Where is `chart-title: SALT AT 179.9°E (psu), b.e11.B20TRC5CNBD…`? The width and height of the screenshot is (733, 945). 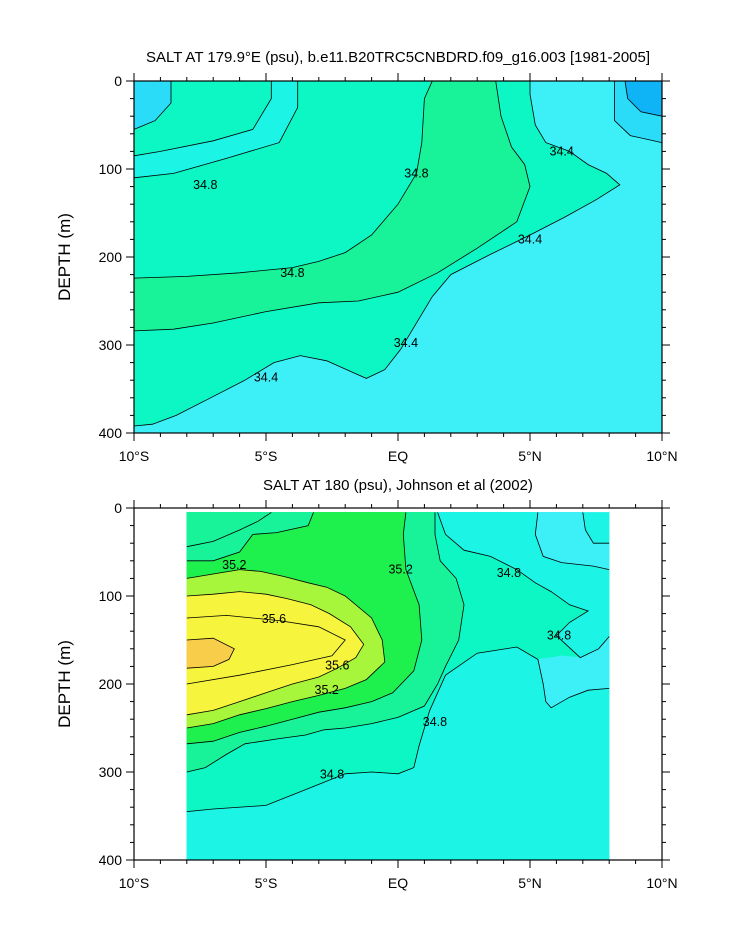
chart-title: SALT AT 179.9°E (psu), b.e11.B20TRC5CNBD… is located at coordinates (398, 57).